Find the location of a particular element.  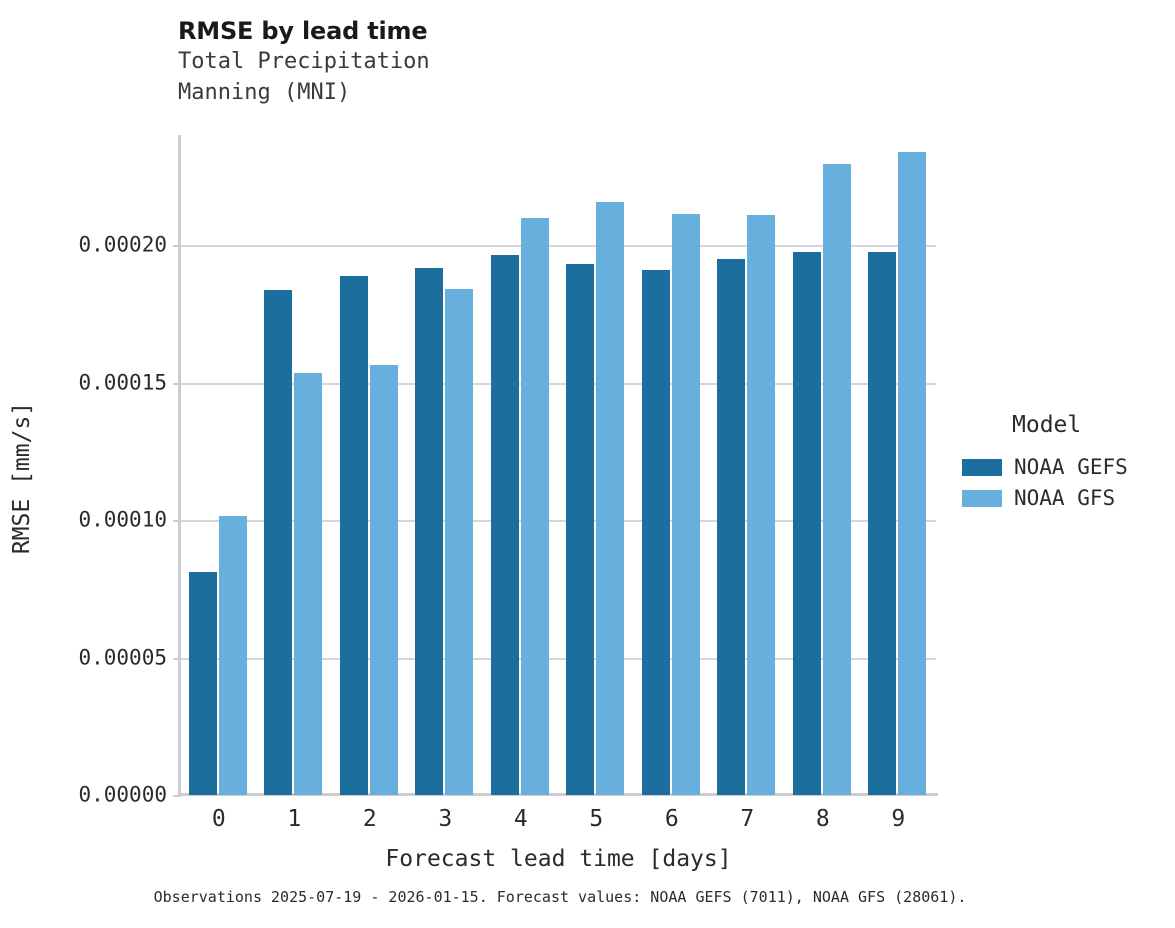

y-tick-label: 0.00020 is located at coordinates (122, 244).